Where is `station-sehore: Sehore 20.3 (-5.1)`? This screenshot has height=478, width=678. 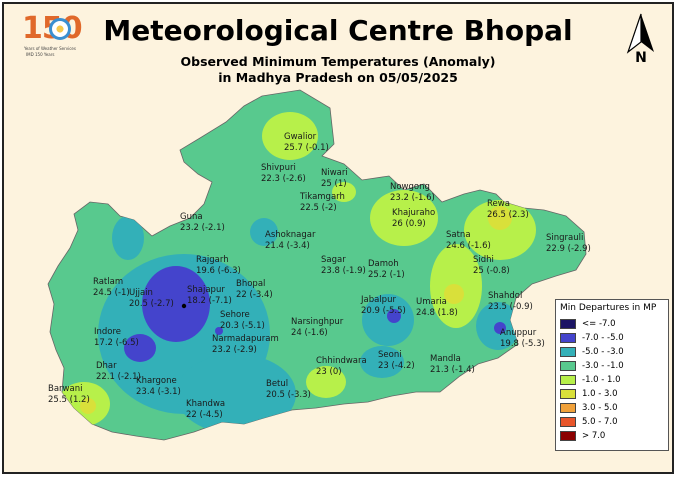 station-sehore: Sehore 20.3 (-5.1) is located at coordinates (242, 320).